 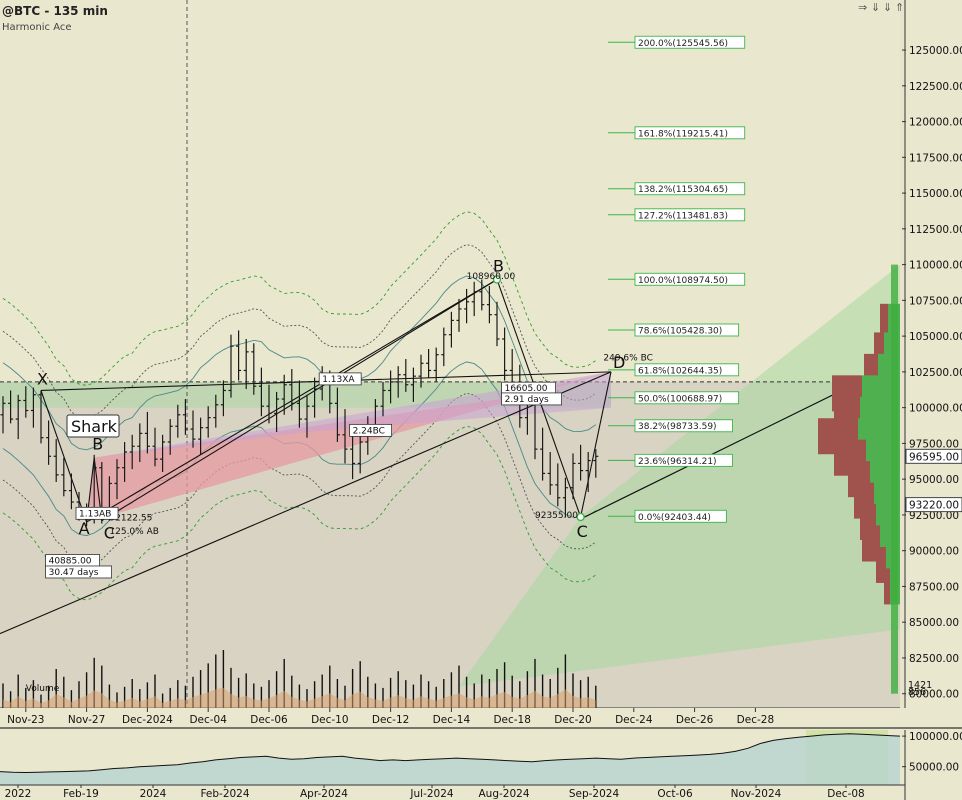 I want to click on annotation-label: 30.47 days, so click(x=74, y=573).